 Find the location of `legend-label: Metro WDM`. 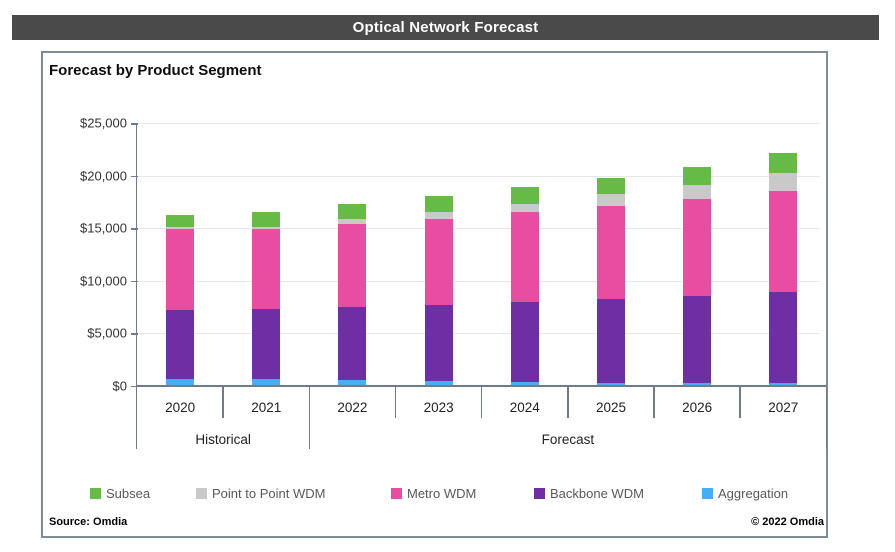

legend-label: Metro WDM is located at coordinates (442, 493).